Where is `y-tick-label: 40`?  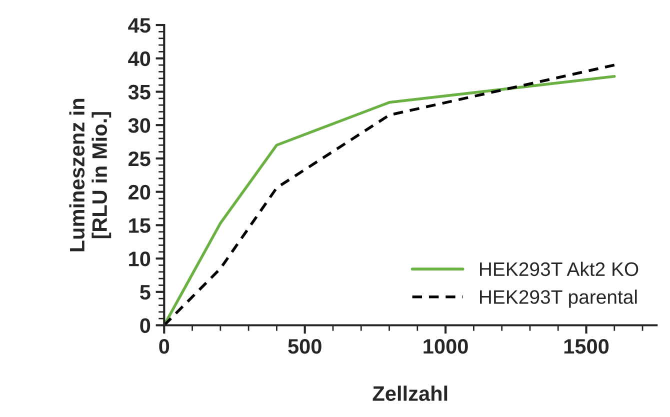
y-tick-label: 40 is located at coordinates (139, 58).